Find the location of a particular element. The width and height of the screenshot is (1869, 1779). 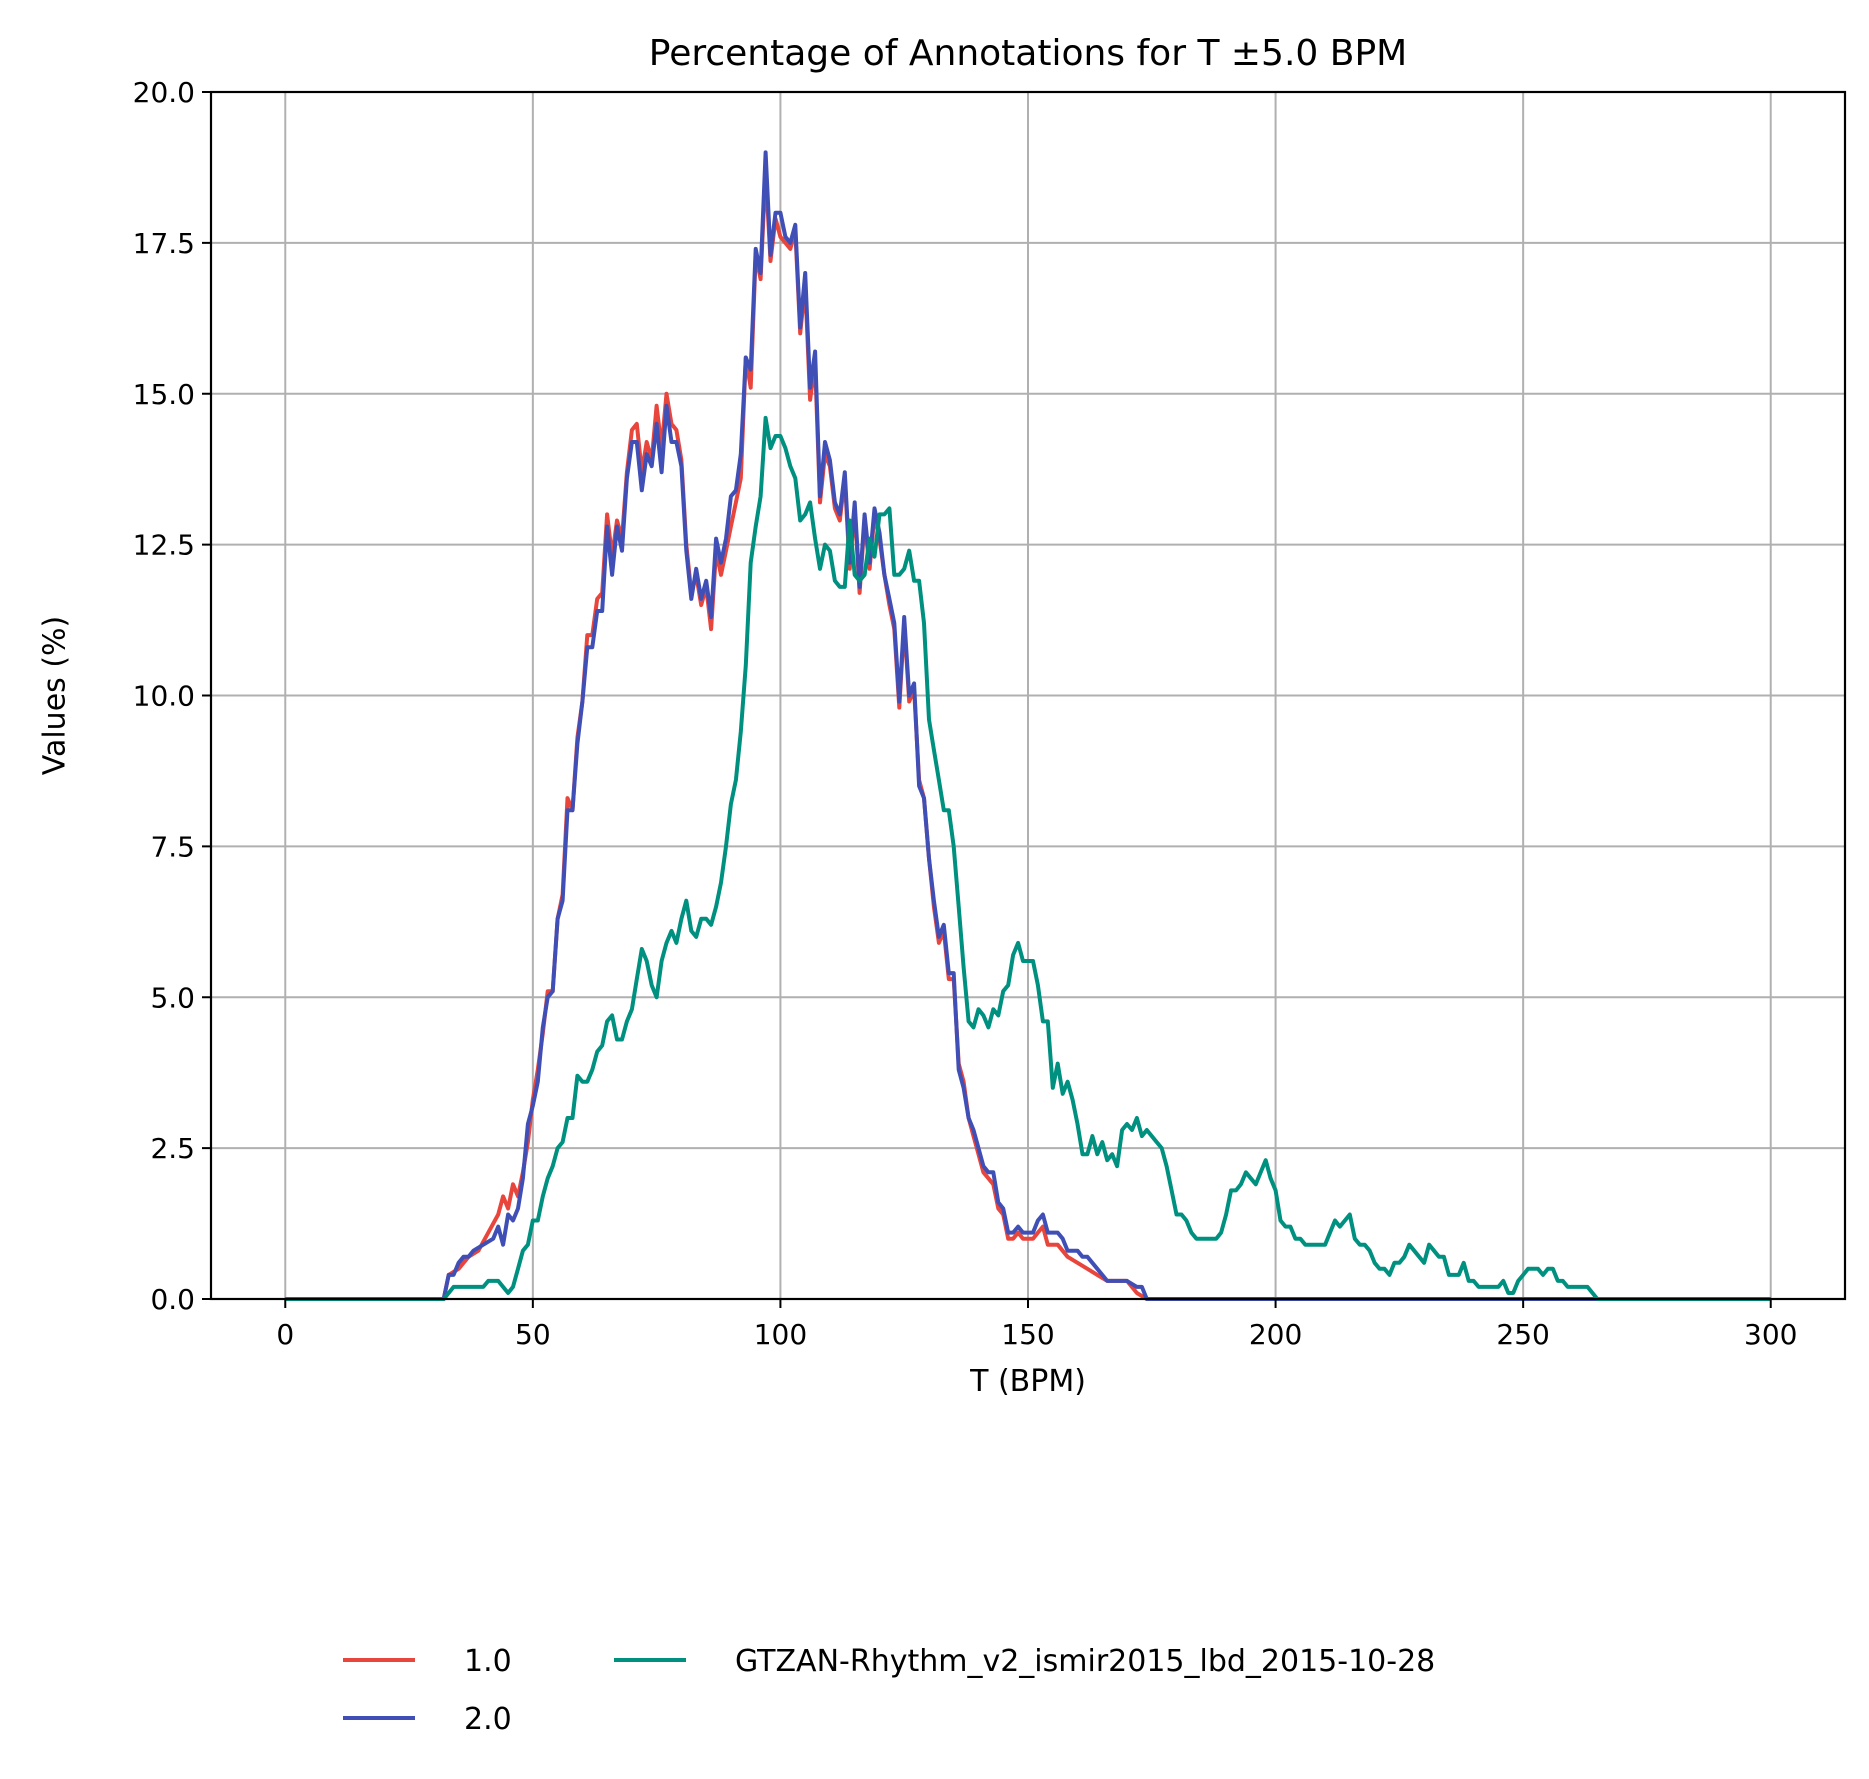

y-axis-title: Values (%) is located at coordinates (55, 695).